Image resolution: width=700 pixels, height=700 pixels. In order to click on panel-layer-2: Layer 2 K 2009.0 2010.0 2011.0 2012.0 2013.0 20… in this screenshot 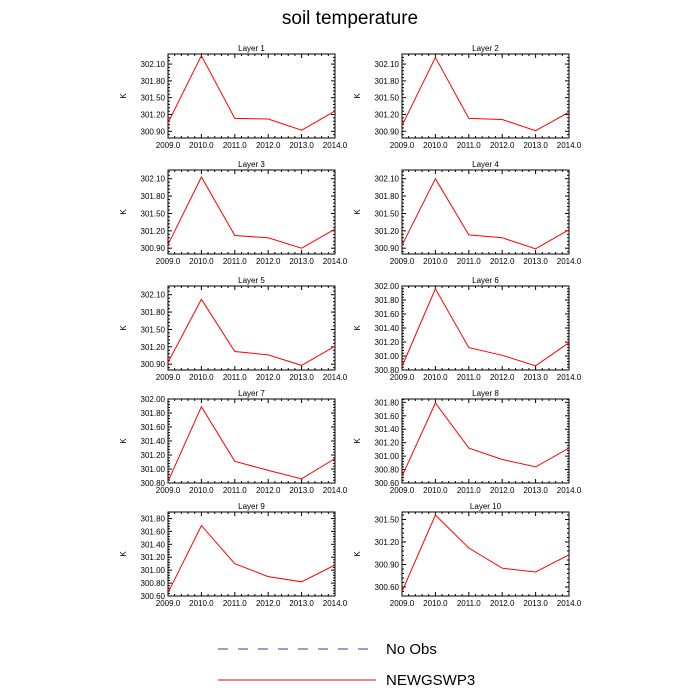, I will do `click(467, 97)`.